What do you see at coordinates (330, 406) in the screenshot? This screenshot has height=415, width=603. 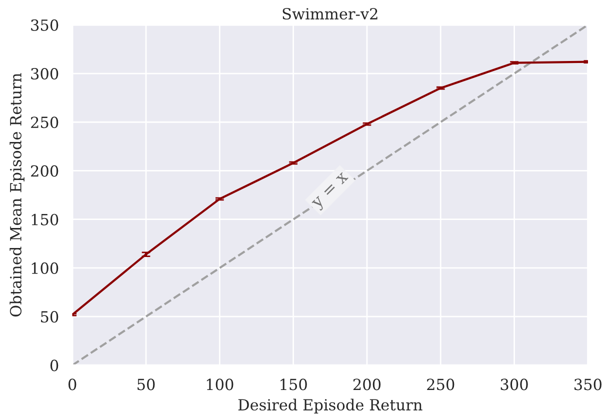 I see `x-axis-title: Desired Episode Return` at bounding box center [330, 406].